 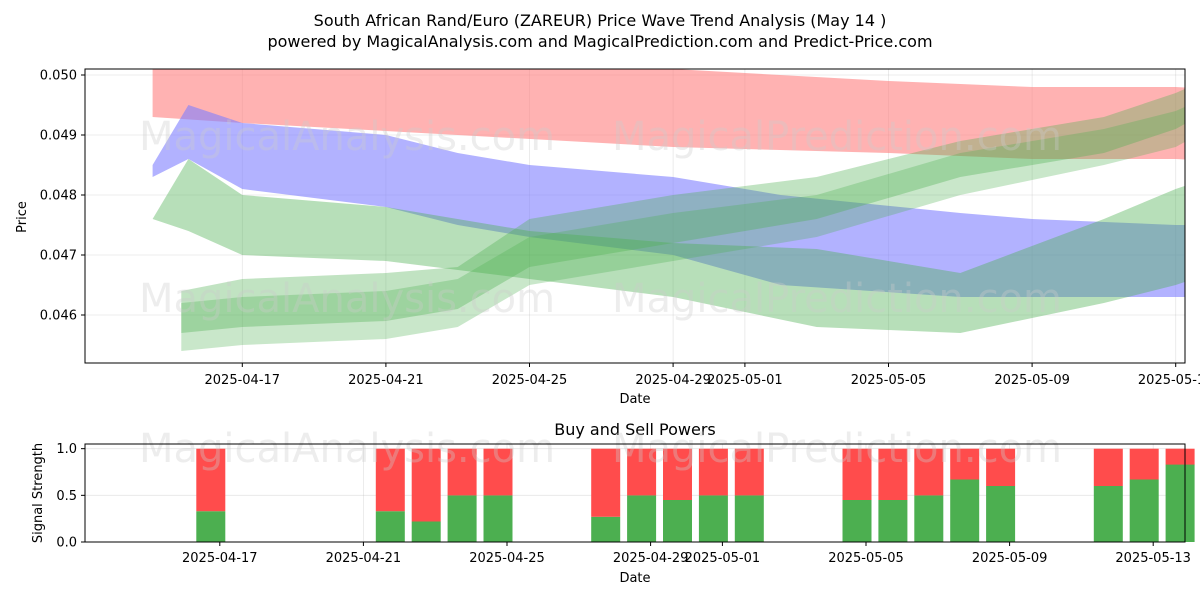 What do you see at coordinates (634, 399) in the screenshot?
I see `top-x-axis-label: Date` at bounding box center [634, 399].